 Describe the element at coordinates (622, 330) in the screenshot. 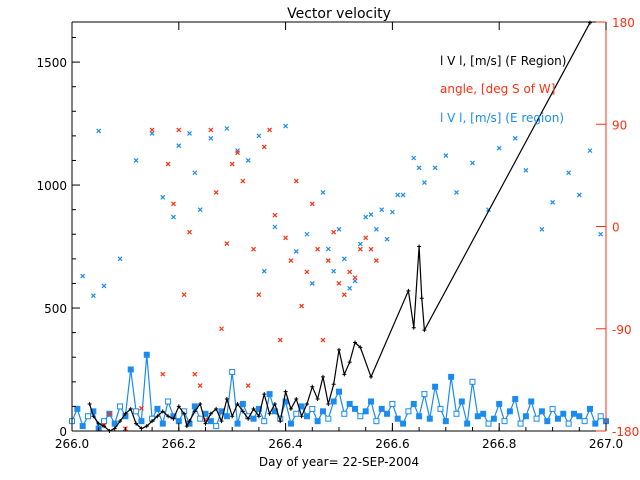

I see `y2-tick-label: -90` at that location.